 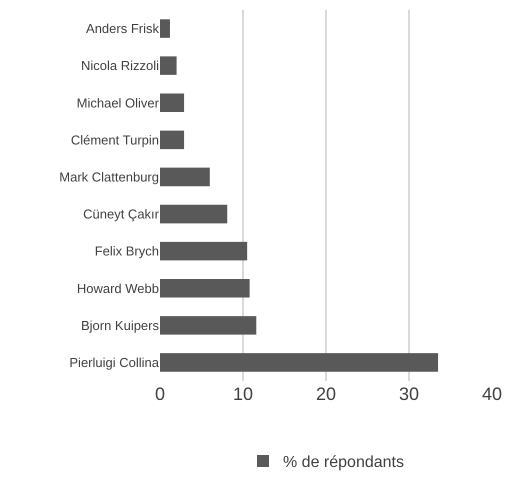 What do you see at coordinates (492, 394) in the screenshot?
I see `x-tick-label: 40` at bounding box center [492, 394].